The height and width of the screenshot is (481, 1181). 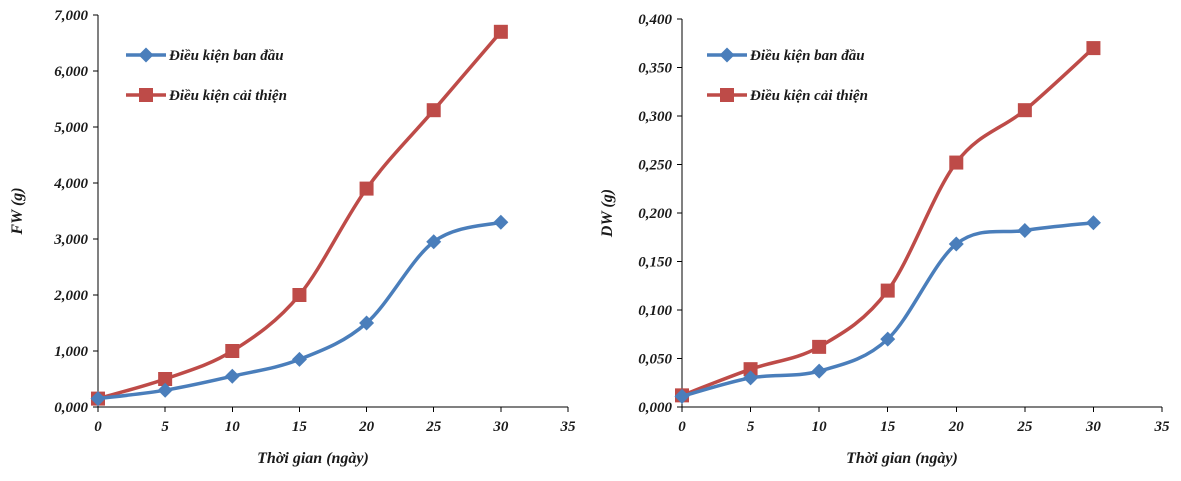 What do you see at coordinates (70, 184) in the screenshot?
I see `y-tick-label: 4,000` at bounding box center [70, 184].